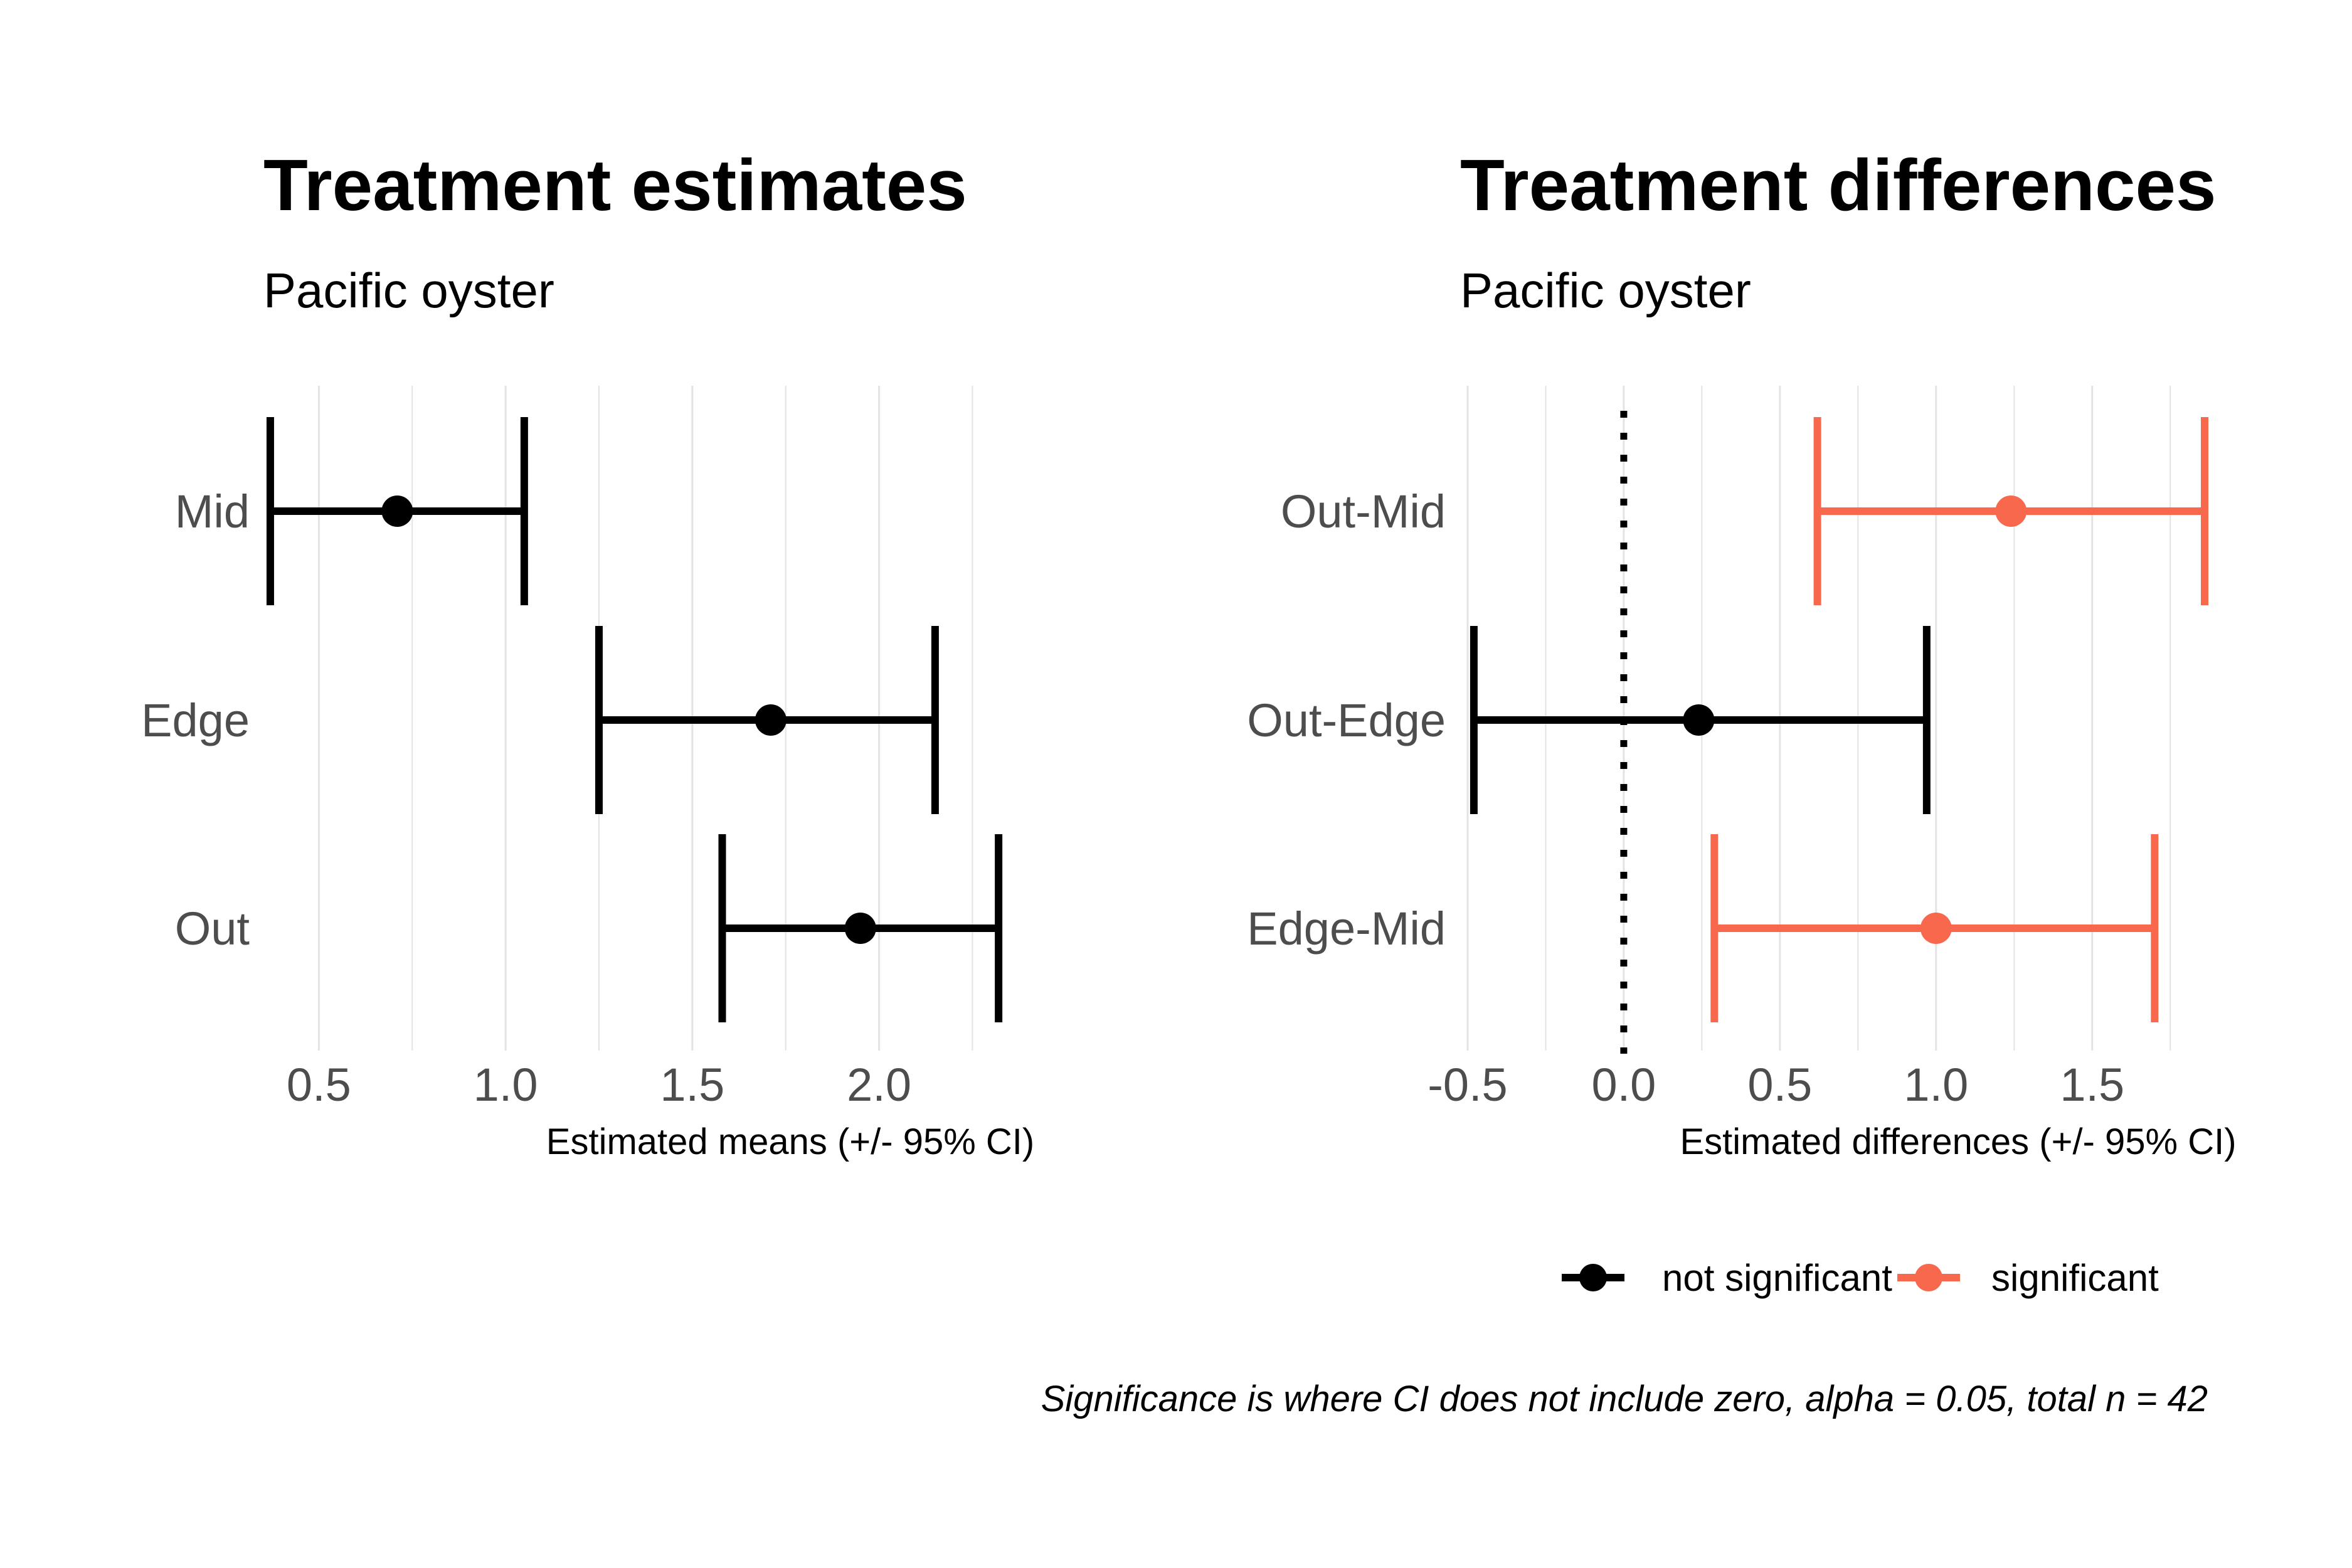  I want to click on differences-x-tick-label: 1.5, so click(2092, 1085).